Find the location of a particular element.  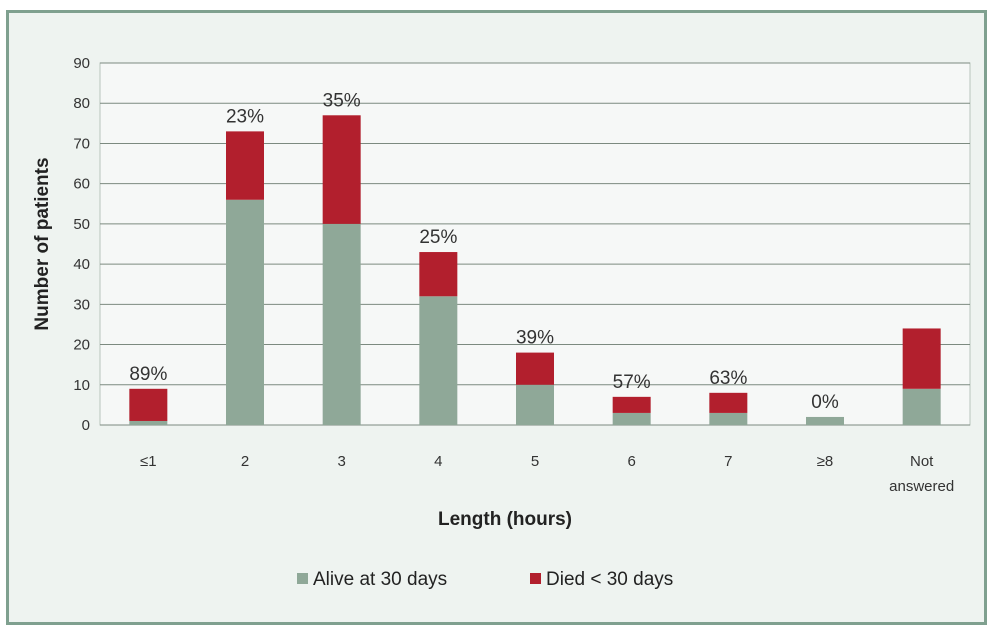

data-label: 35% is located at coordinates (342, 100).